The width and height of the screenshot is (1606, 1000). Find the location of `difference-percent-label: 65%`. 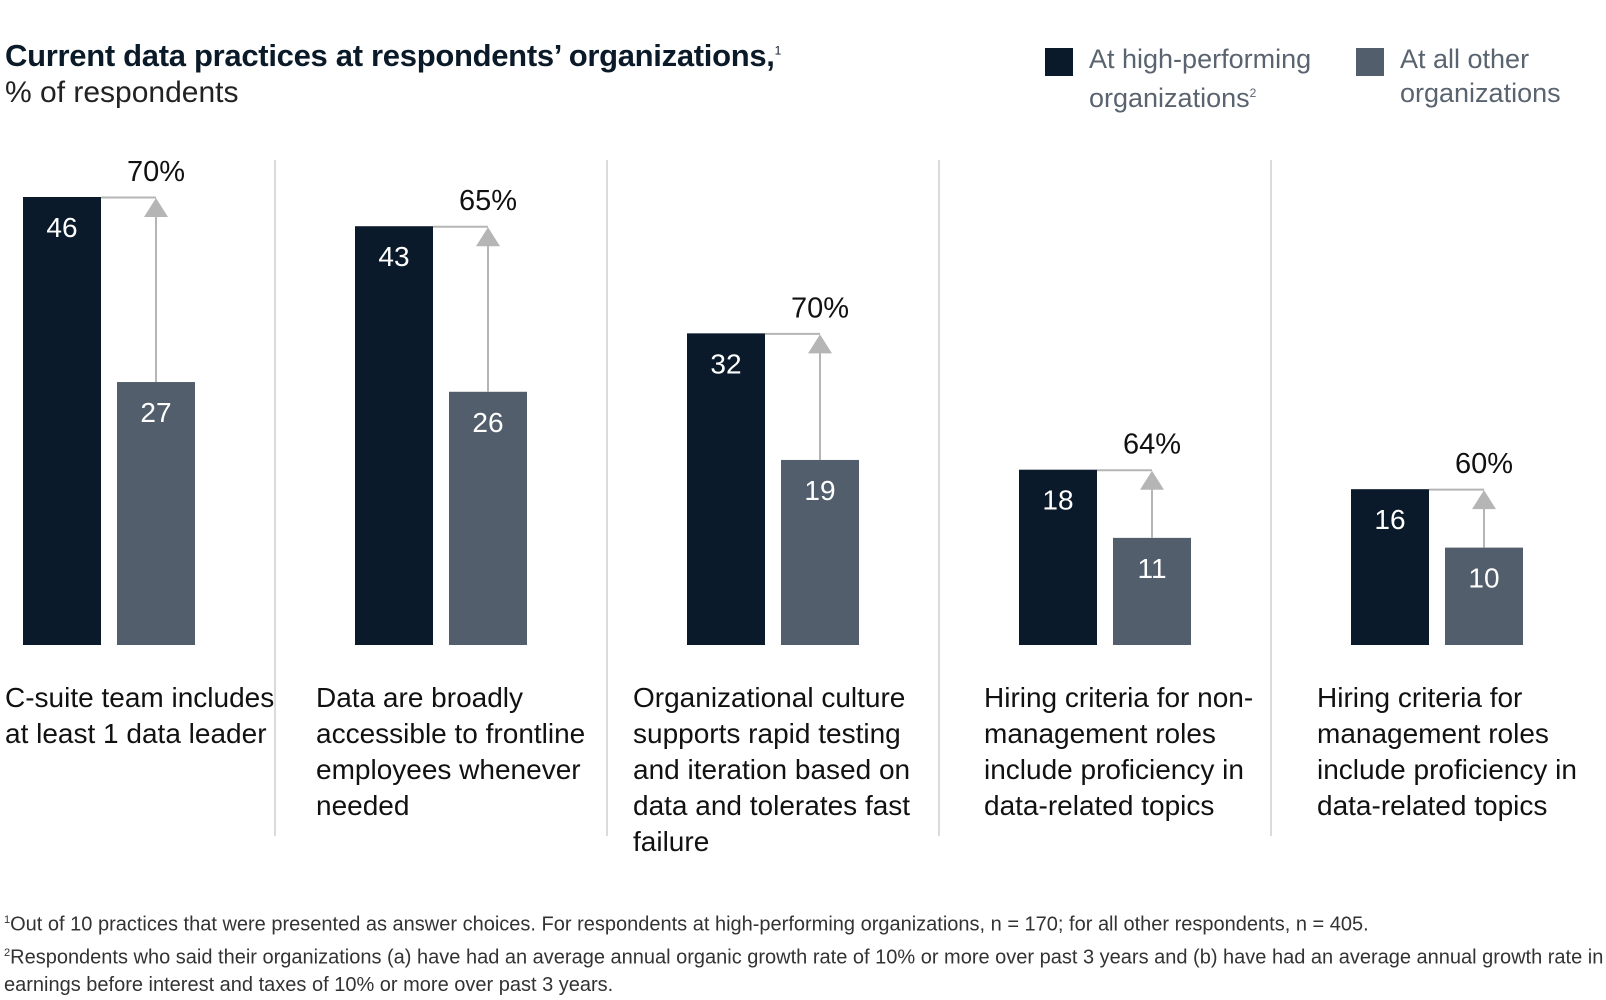

difference-percent-label: 65% is located at coordinates (488, 201).